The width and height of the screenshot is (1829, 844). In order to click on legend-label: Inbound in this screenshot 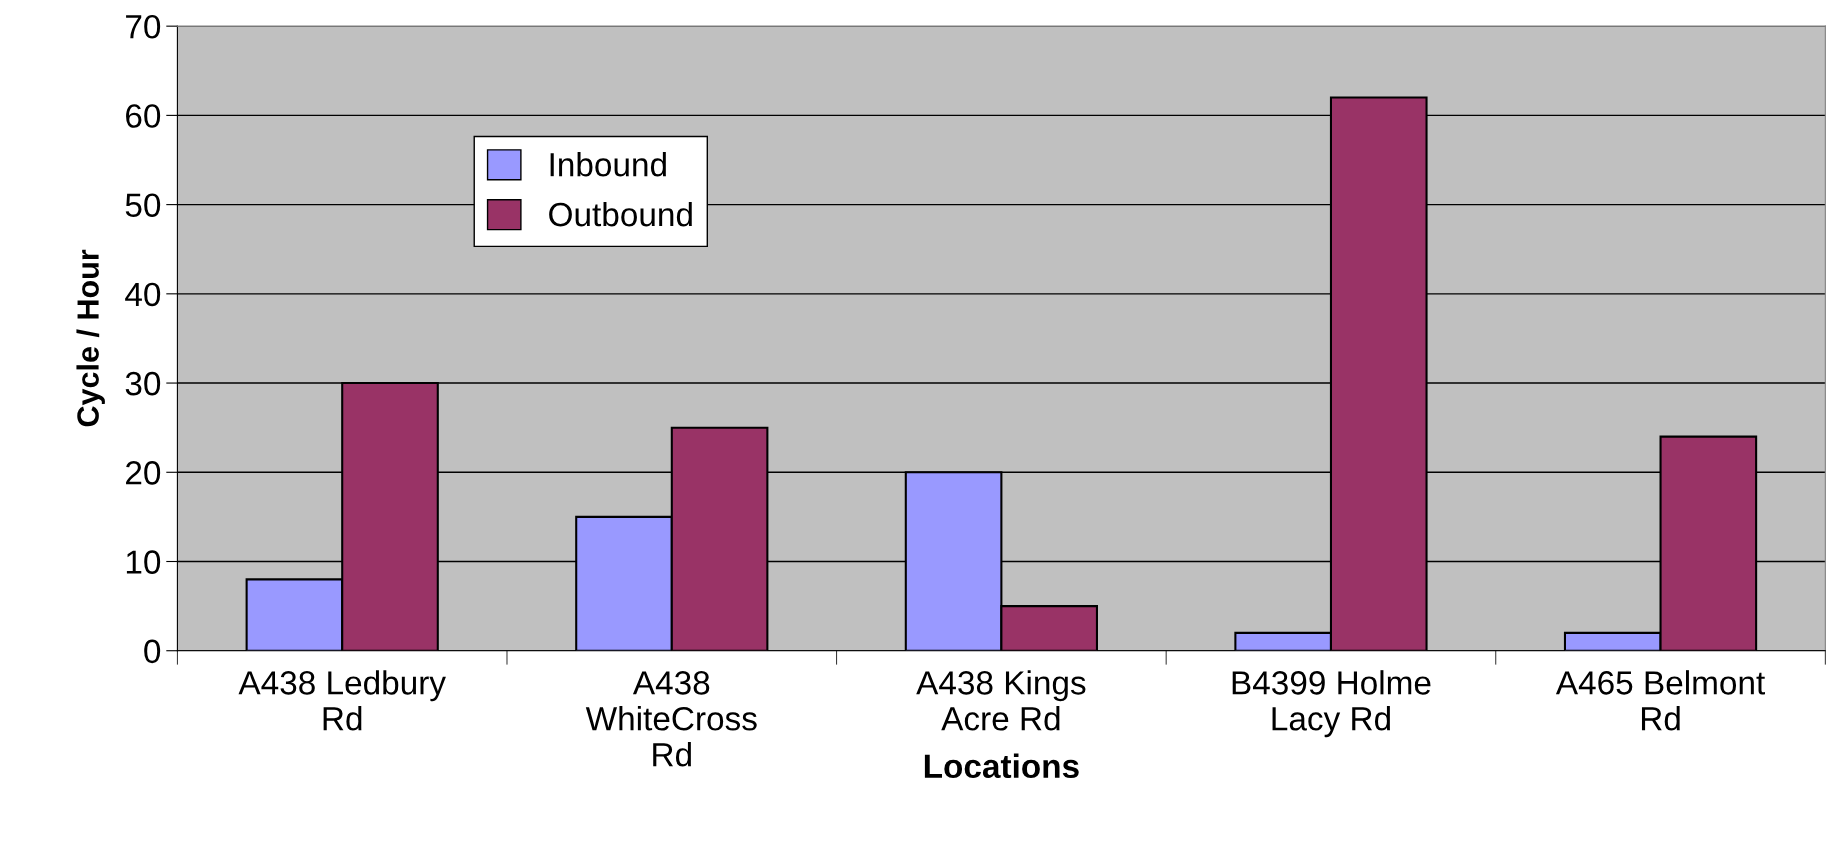, I will do `click(608, 164)`.